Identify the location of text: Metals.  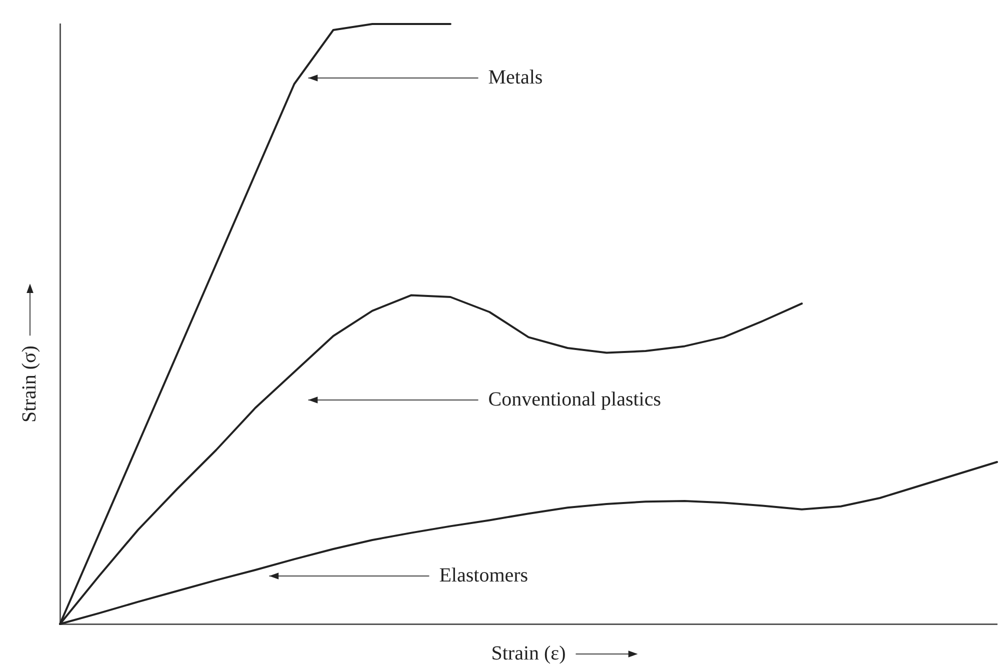
(515, 77).